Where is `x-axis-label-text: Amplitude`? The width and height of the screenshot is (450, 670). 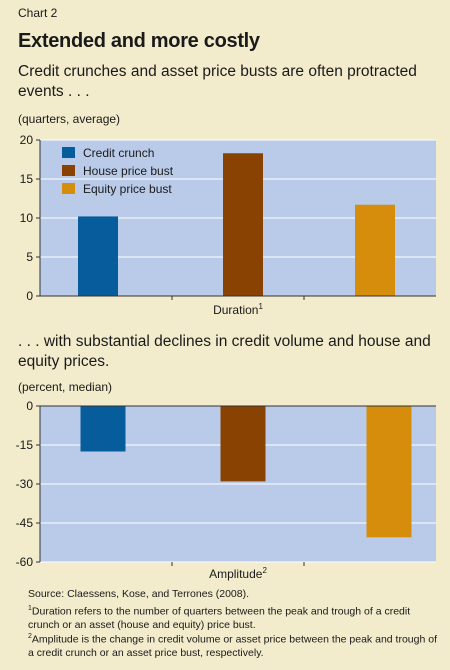 x-axis-label-text: Amplitude is located at coordinates (236, 574).